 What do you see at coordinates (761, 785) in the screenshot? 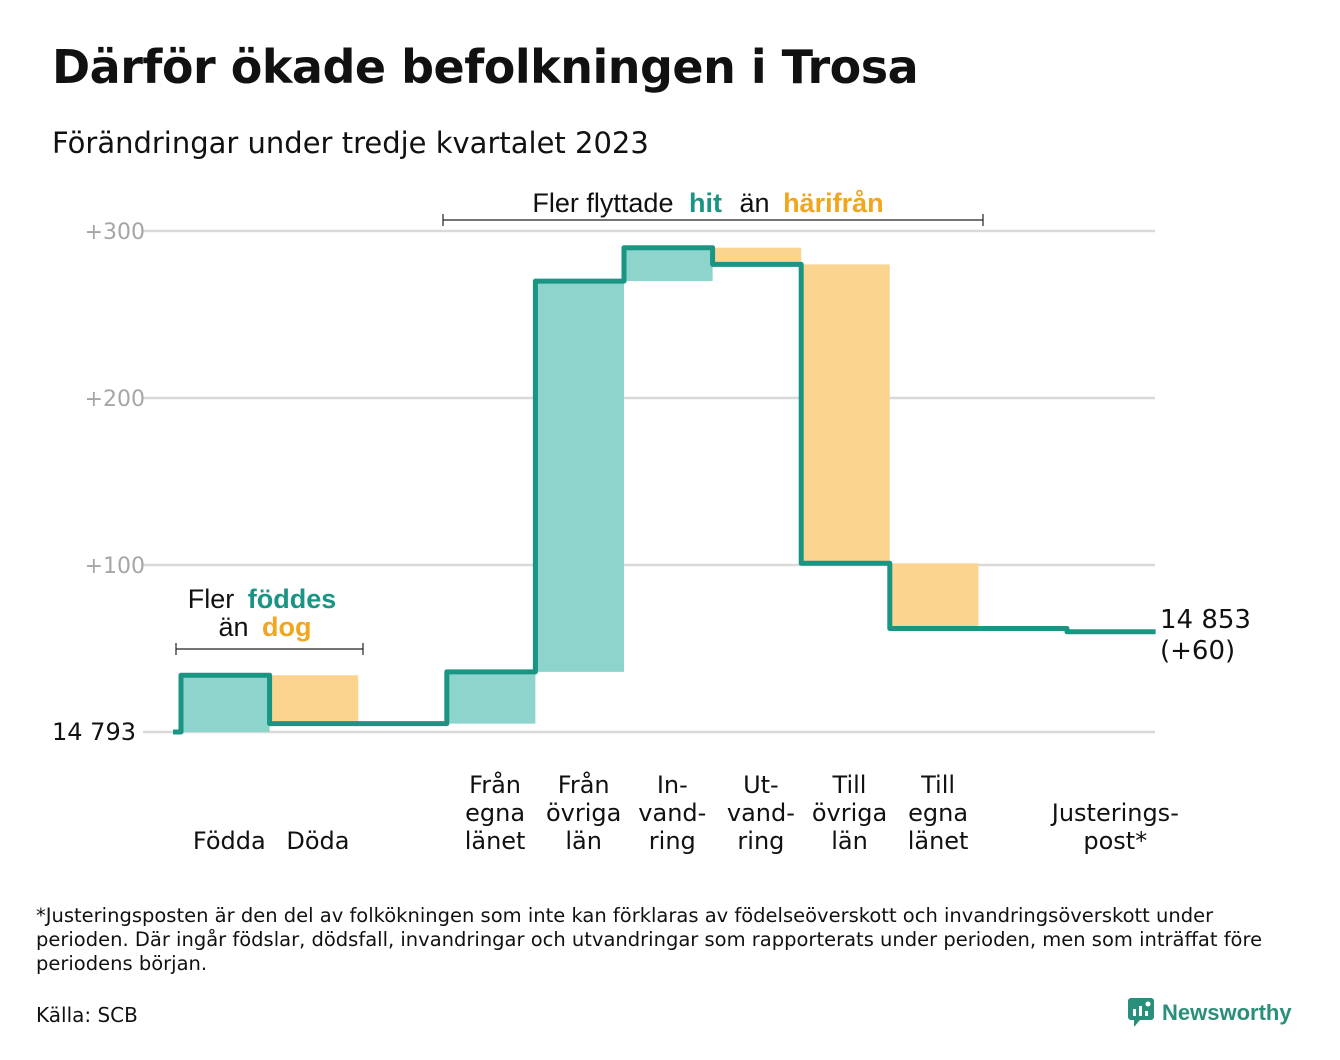
I see `category-label: Ut-` at bounding box center [761, 785].